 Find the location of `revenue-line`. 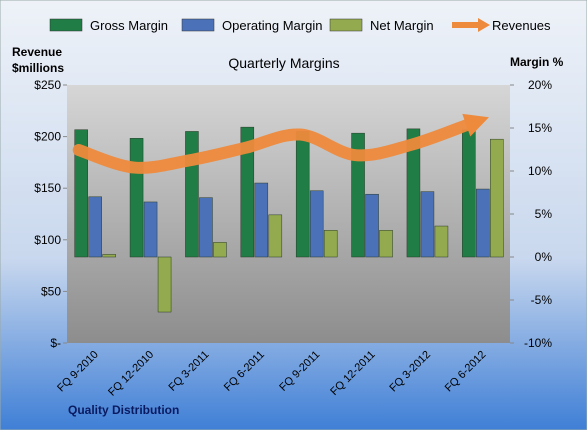

revenue-line is located at coordinates (272, 146).